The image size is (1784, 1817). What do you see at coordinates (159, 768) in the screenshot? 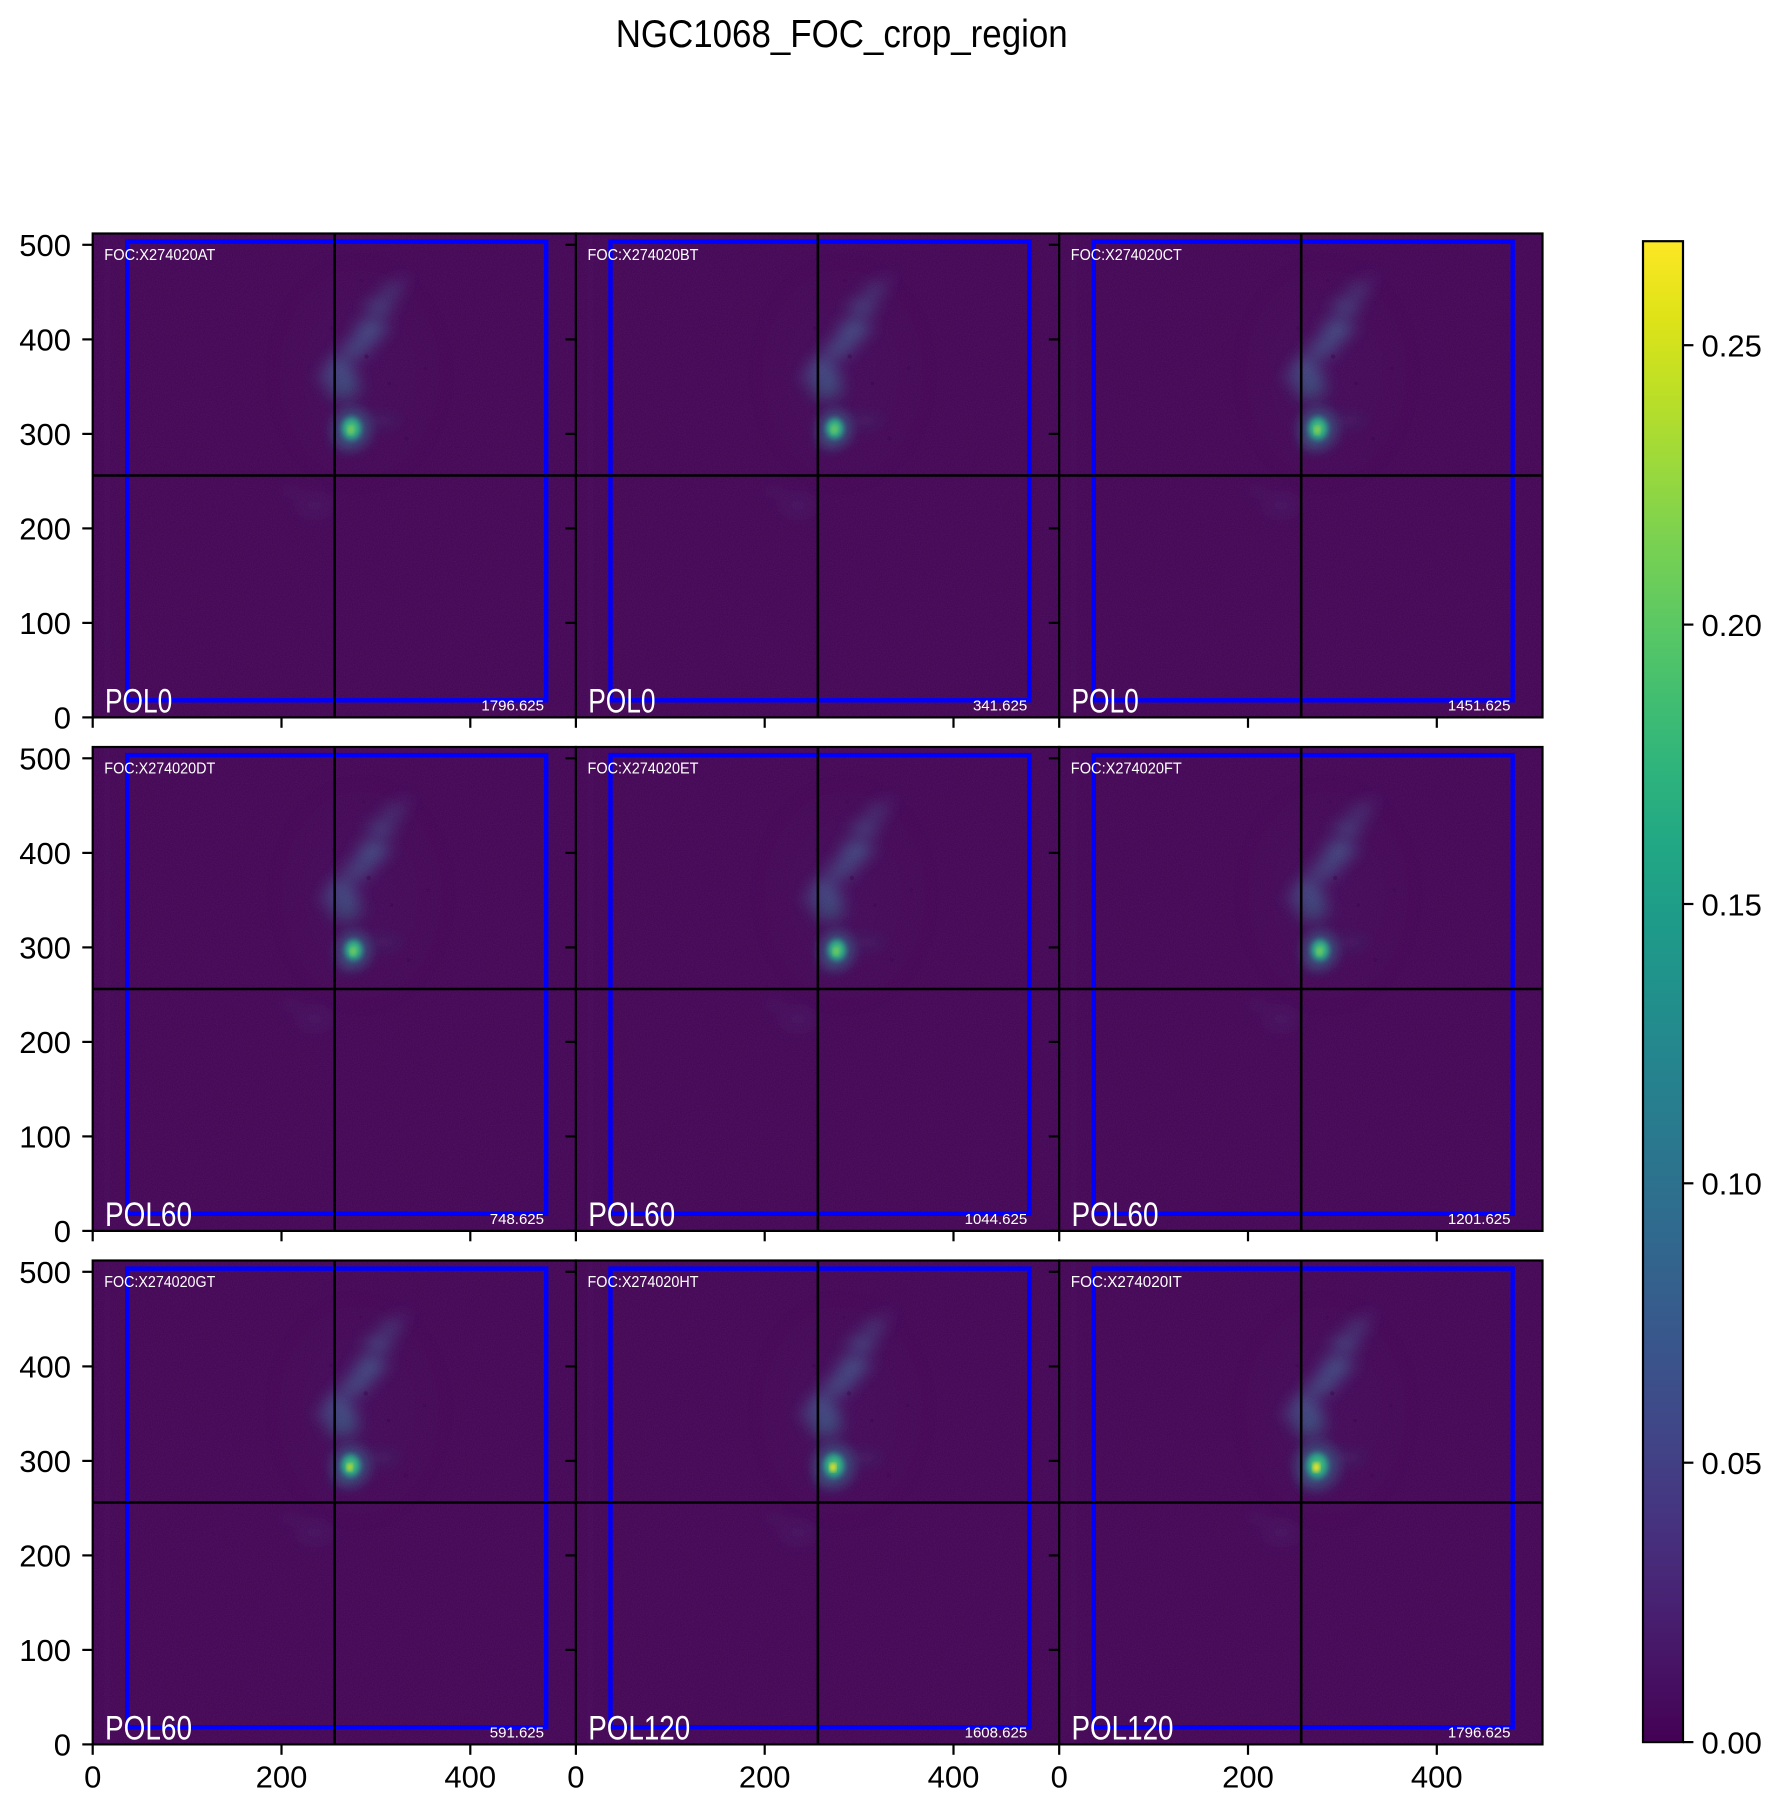
I see `svg-text: FOC:X274020DT` at bounding box center [159, 768].